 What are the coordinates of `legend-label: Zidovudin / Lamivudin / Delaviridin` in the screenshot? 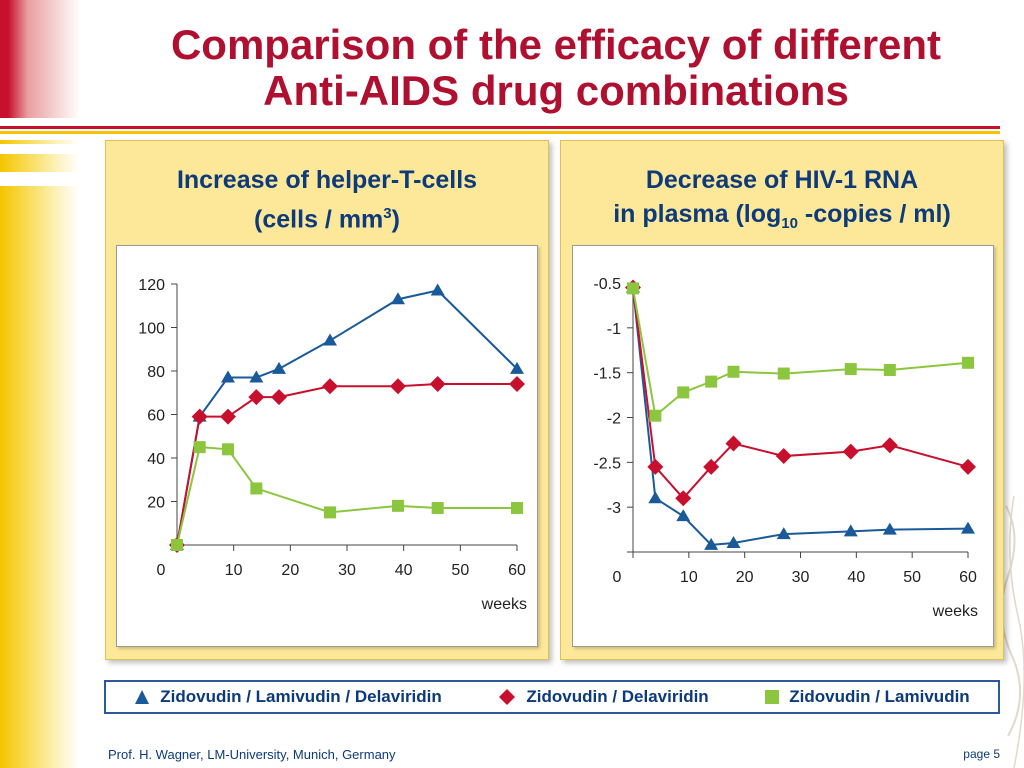 It's located at (301, 696).